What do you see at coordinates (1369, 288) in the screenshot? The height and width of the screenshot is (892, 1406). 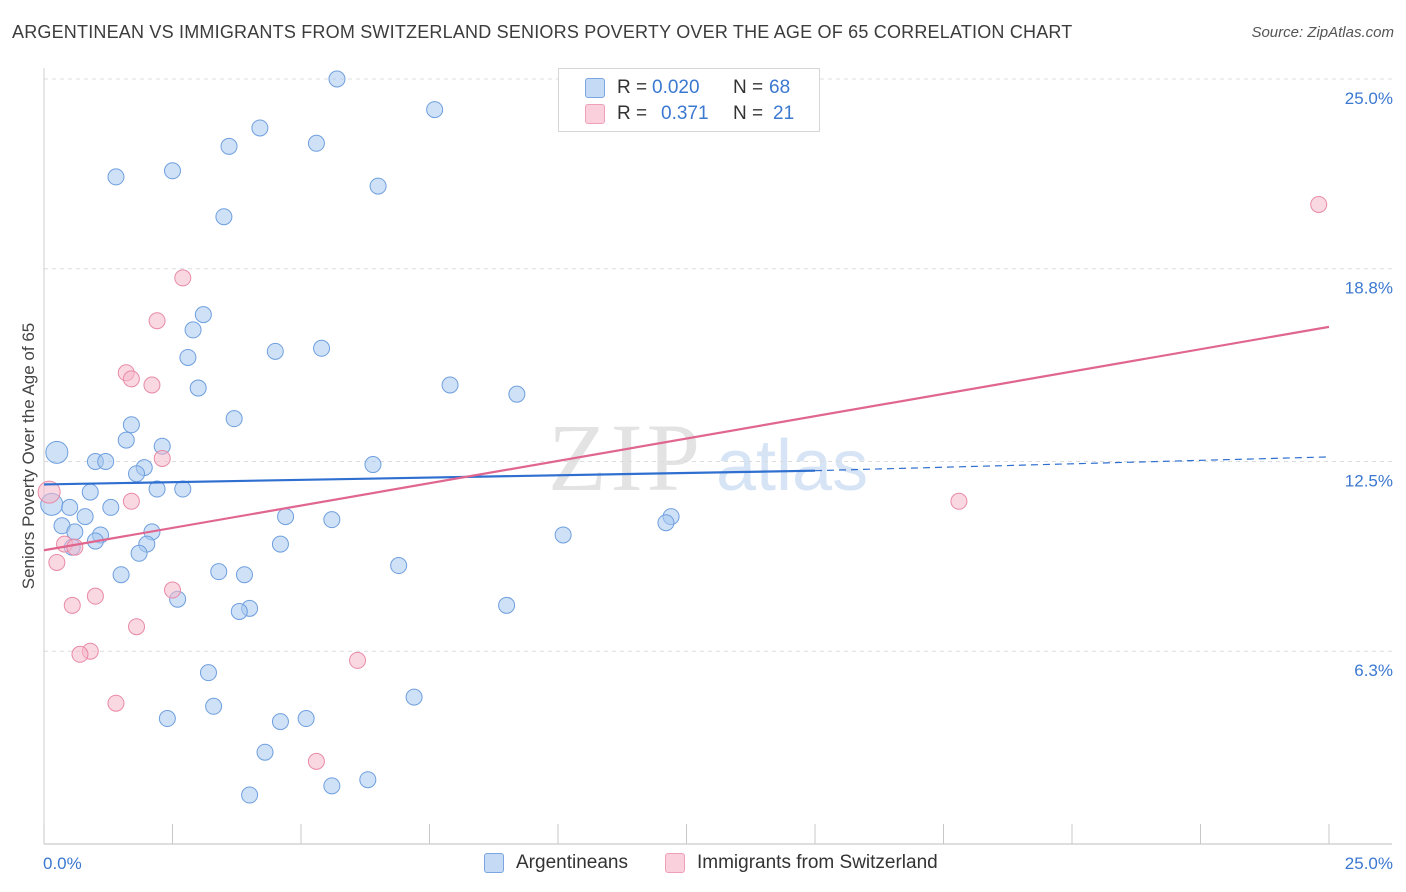 I see `y-tick-label: 18.8%` at bounding box center [1369, 288].